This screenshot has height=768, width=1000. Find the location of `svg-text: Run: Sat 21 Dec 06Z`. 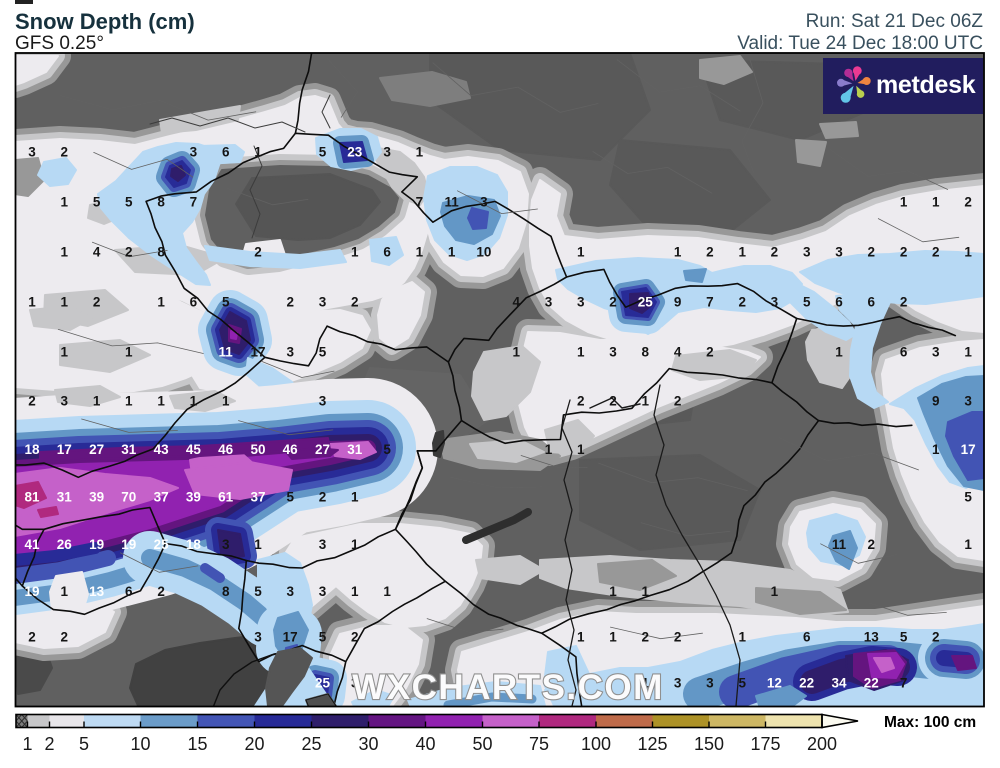

svg-text: Run: Sat 21 Dec 06Z is located at coordinates (895, 21).